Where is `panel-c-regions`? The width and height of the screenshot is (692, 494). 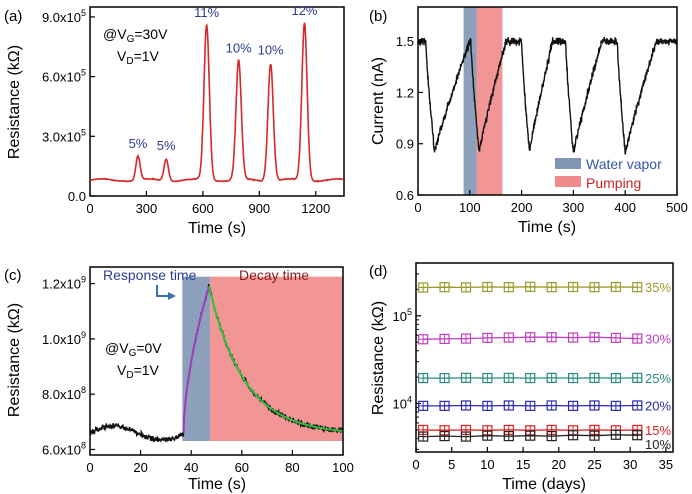 panel-c-regions is located at coordinates (262, 358).